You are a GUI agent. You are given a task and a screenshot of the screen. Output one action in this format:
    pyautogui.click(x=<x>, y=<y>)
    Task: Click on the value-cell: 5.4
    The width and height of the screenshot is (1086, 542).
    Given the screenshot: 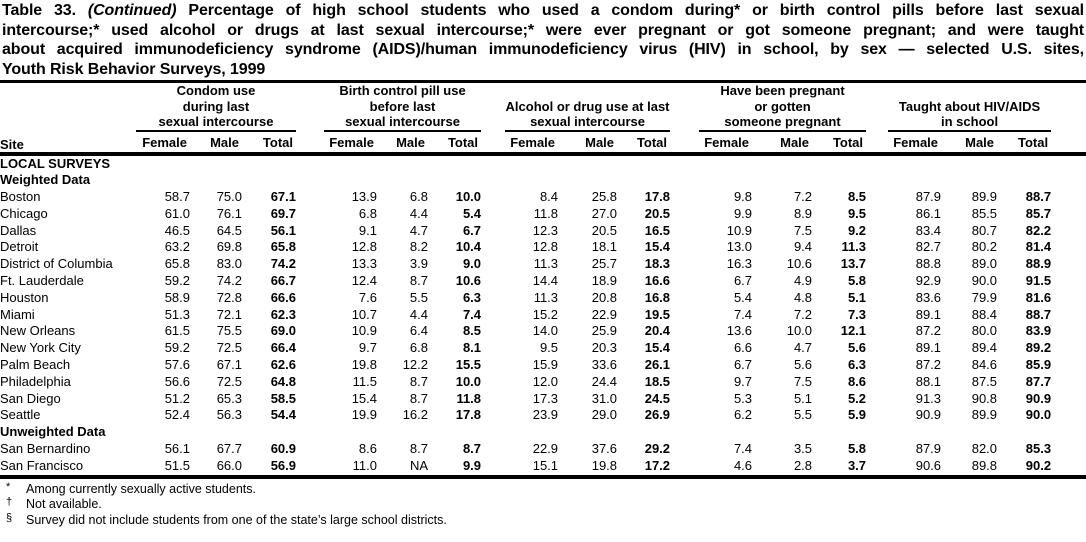 What is the action you would take?
    pyautogui.click(x=743, y=297)
    